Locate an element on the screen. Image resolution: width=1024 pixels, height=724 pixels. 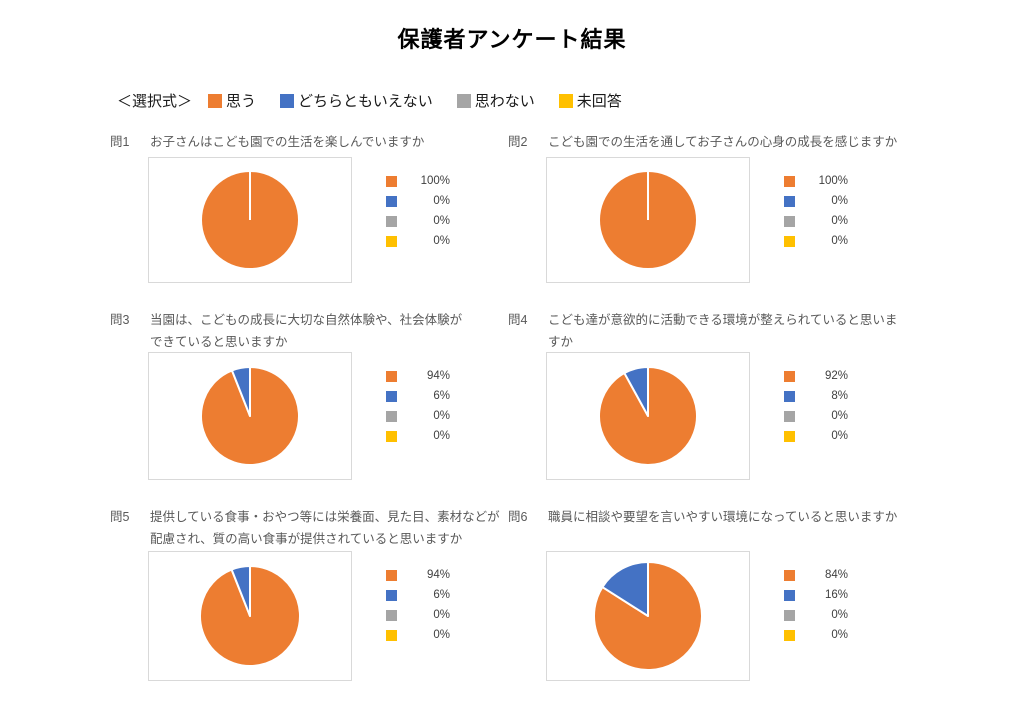
pie-legend-q6: 84% 16% 0% 0% is located at coordinates (816, 605).